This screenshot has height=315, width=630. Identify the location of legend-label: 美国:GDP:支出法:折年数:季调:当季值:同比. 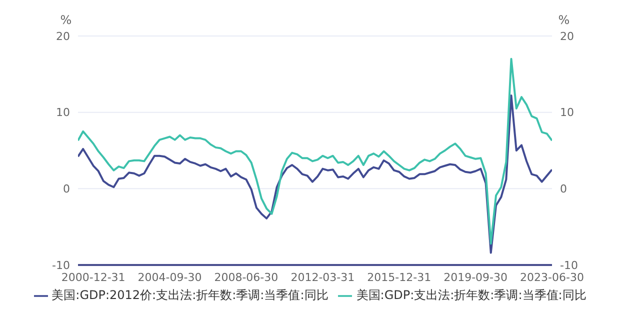
(471, 295).